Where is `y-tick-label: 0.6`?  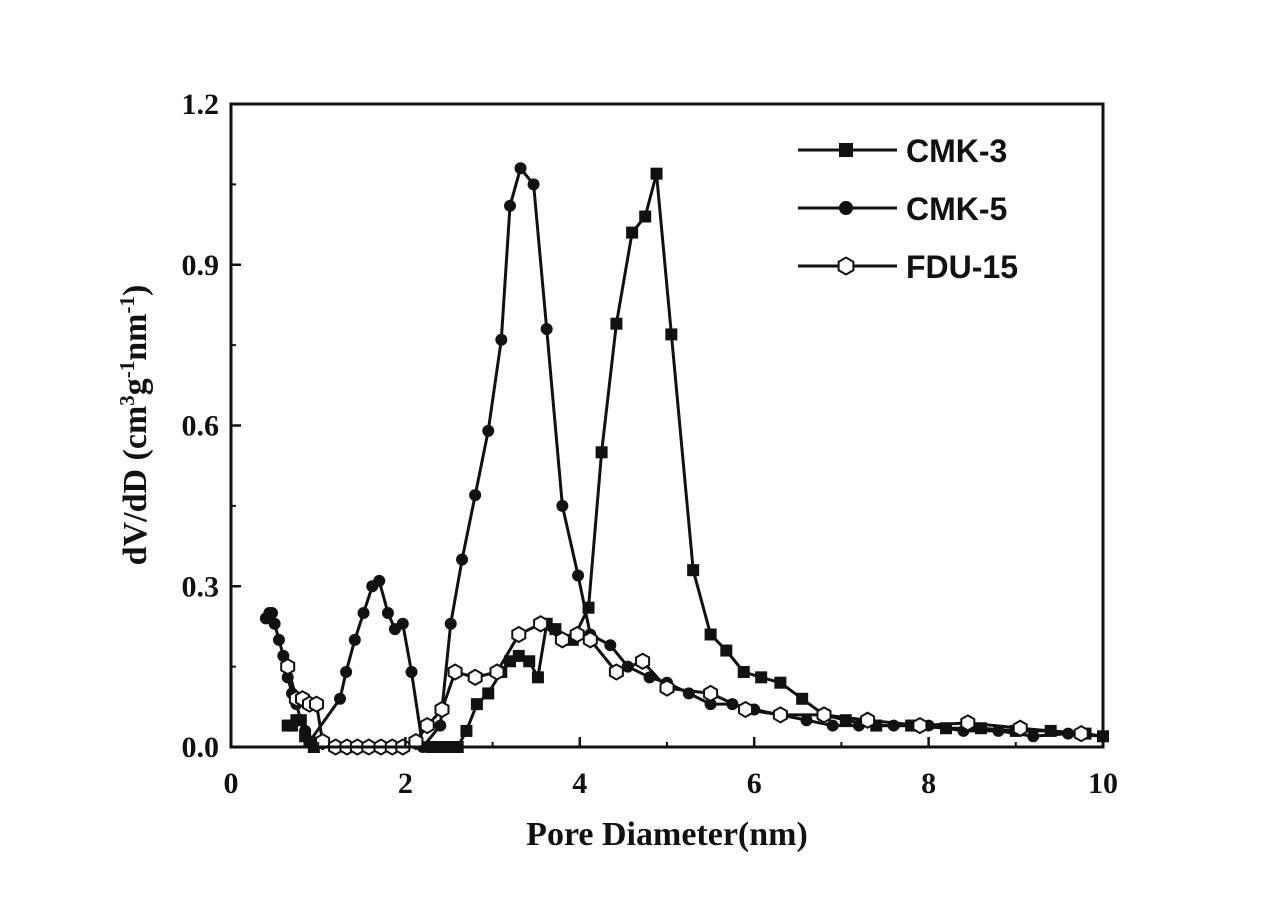 y-tick-label: 0.6 is located at coordinates (201, 426).